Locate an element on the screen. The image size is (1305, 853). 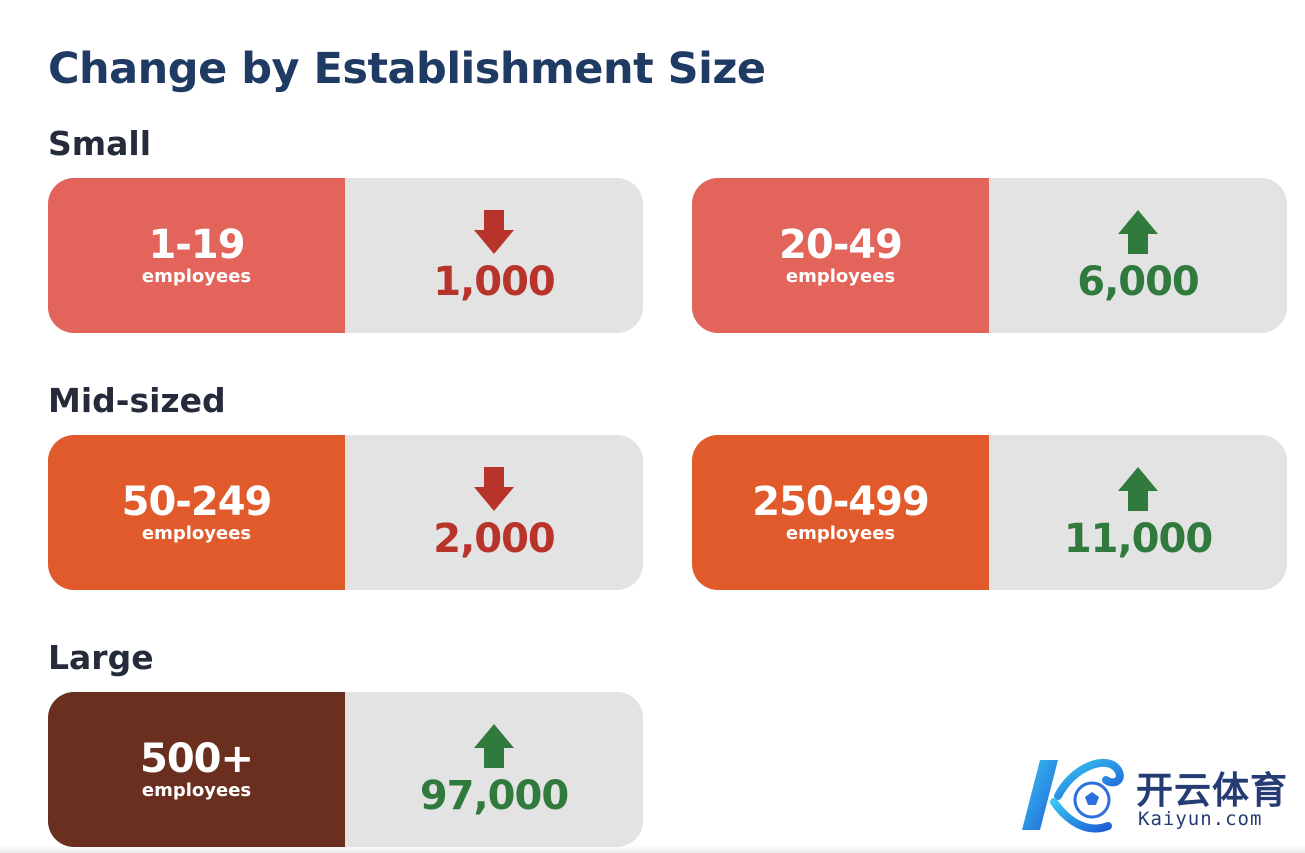
card-range-panel: 20-49 employees is located at coordinates (840, 255).